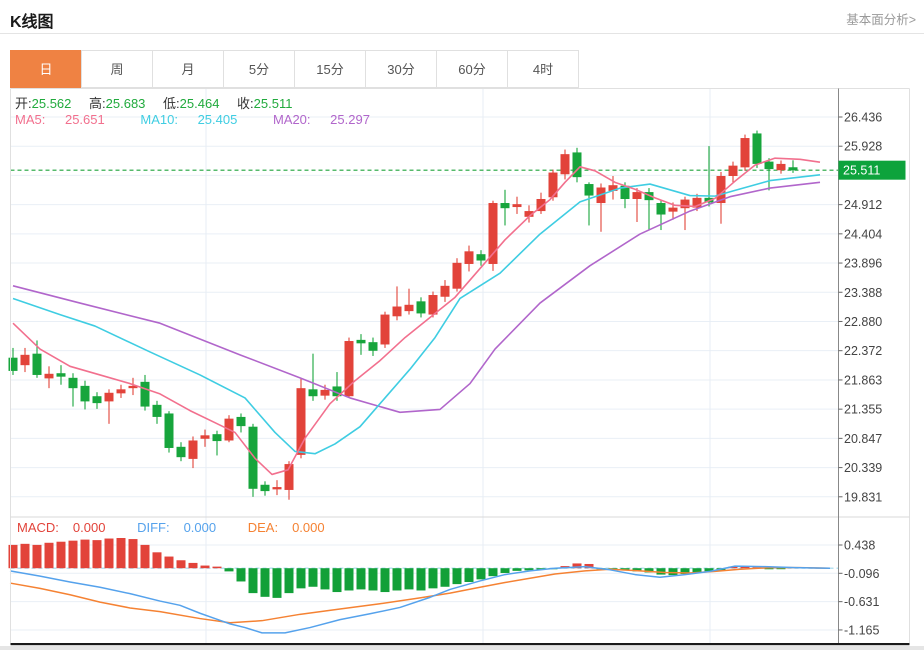  Describe the element at coordinates (61, 527) in the screenshot. I see `macd-value-legend: MACD: 0.000` at that location.